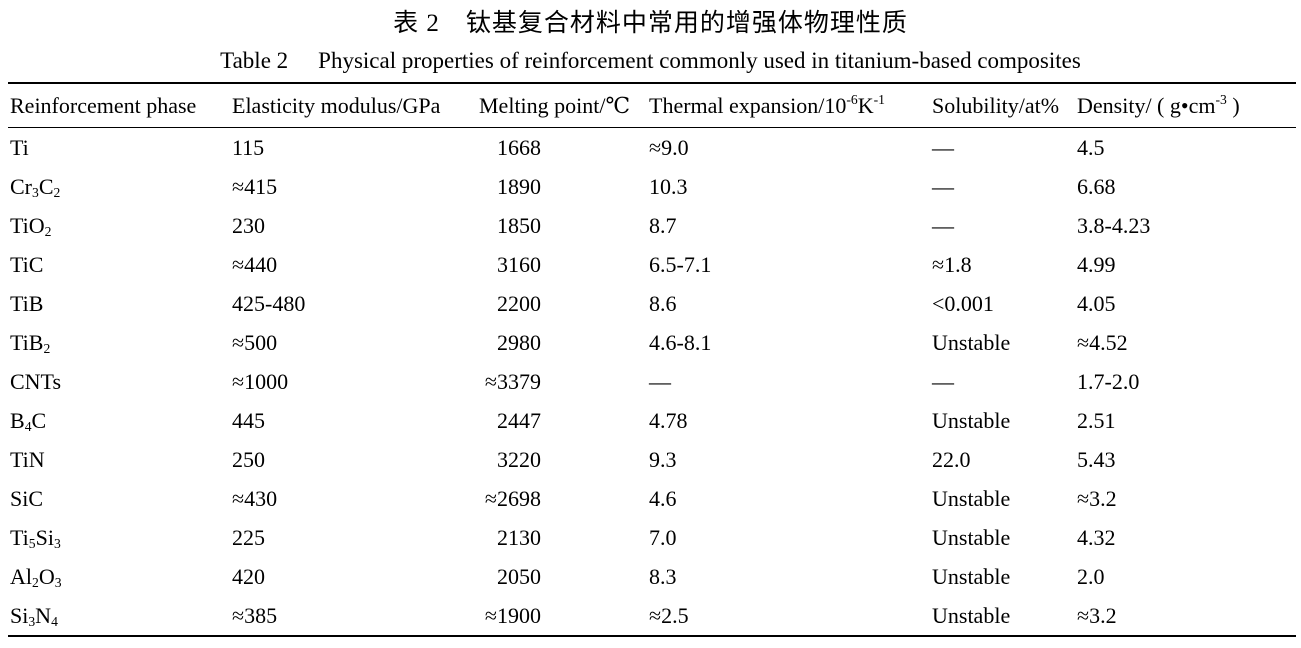 The image size is (1301, 648). Describe the element at coordinates (555, 105) in the screenshot. I see `column-header-melting: Melting point/℃` at that location.